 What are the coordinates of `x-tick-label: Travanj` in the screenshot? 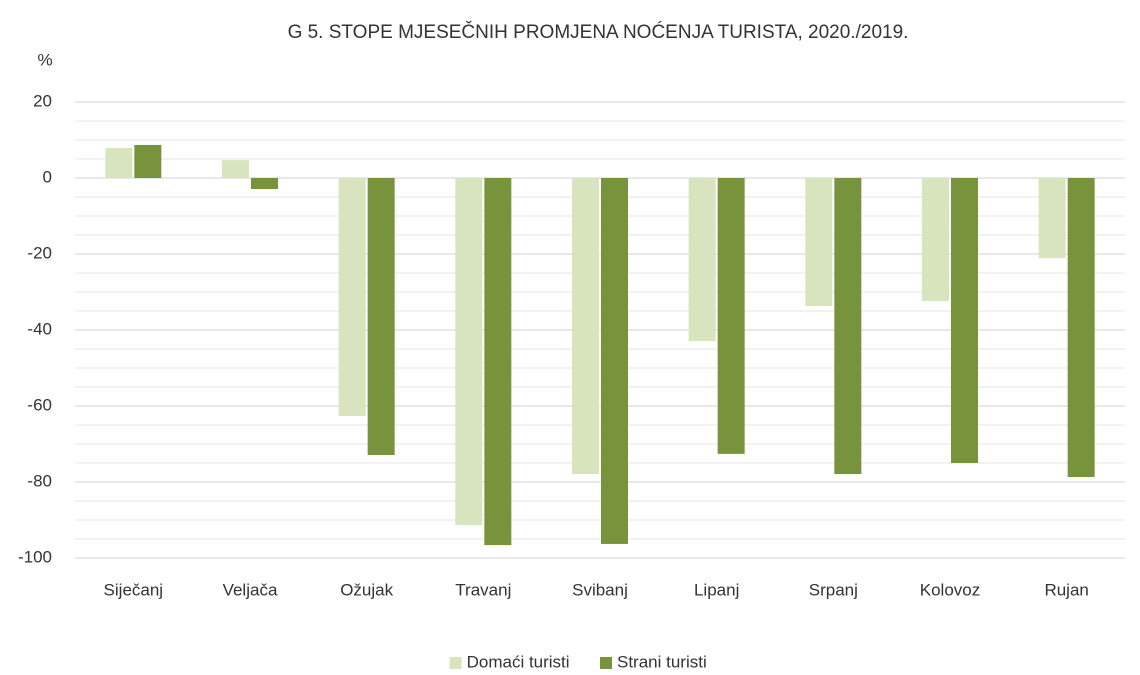 It's located at (483, 589).